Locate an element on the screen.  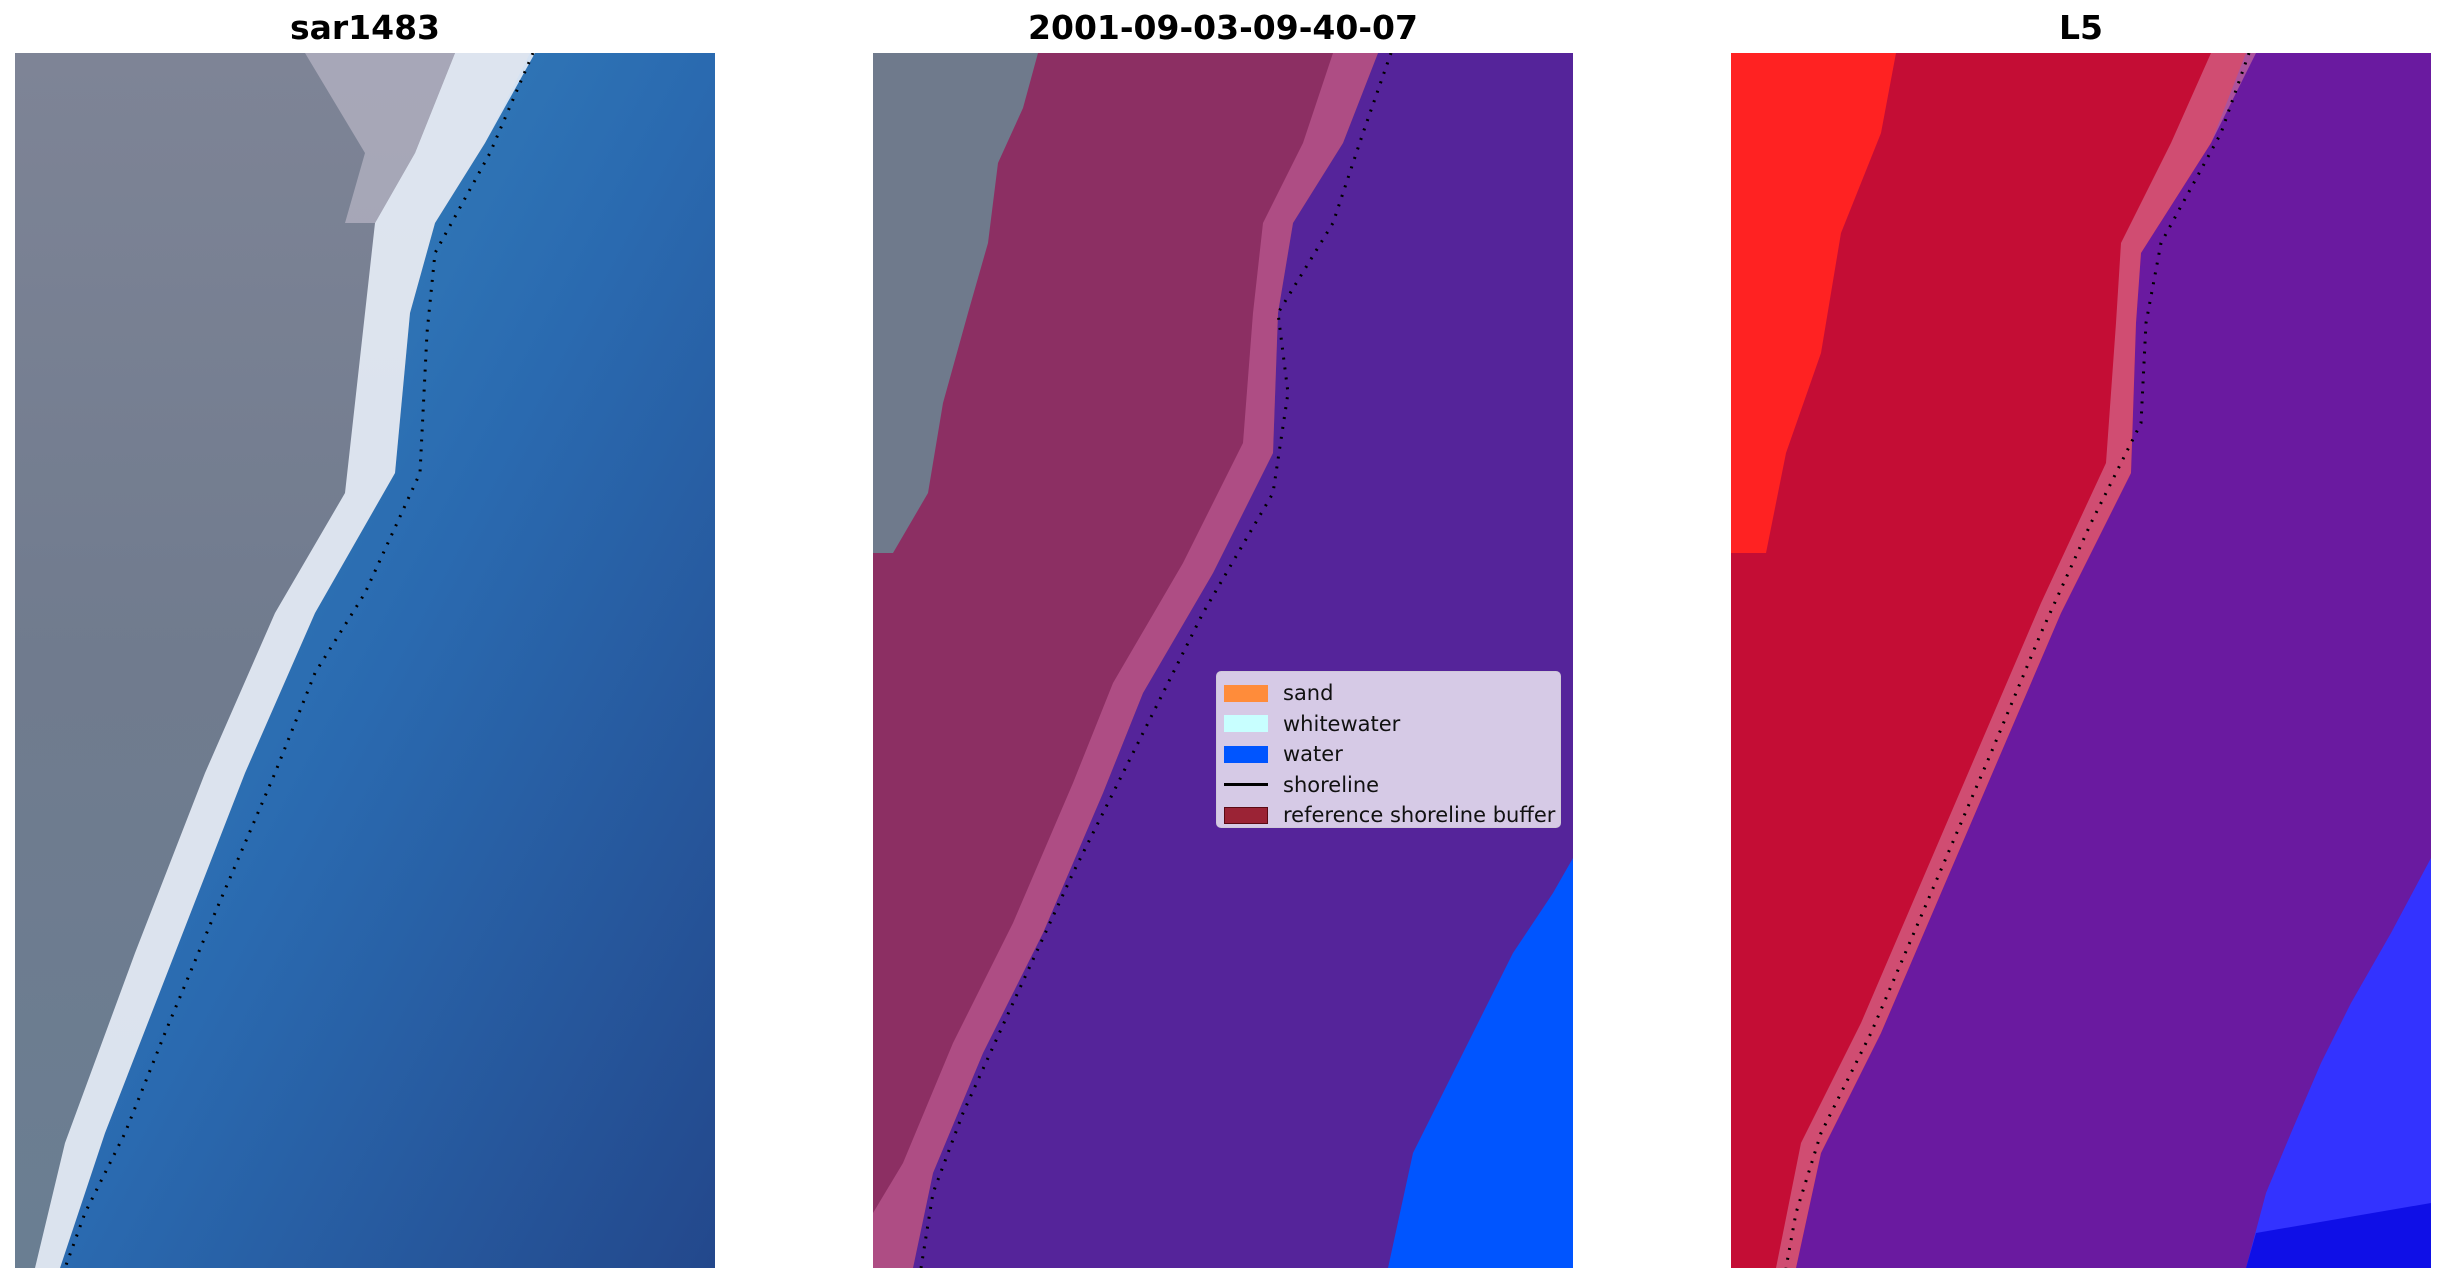
panel-title-3: L5 is located at coordinates (2081, 27).